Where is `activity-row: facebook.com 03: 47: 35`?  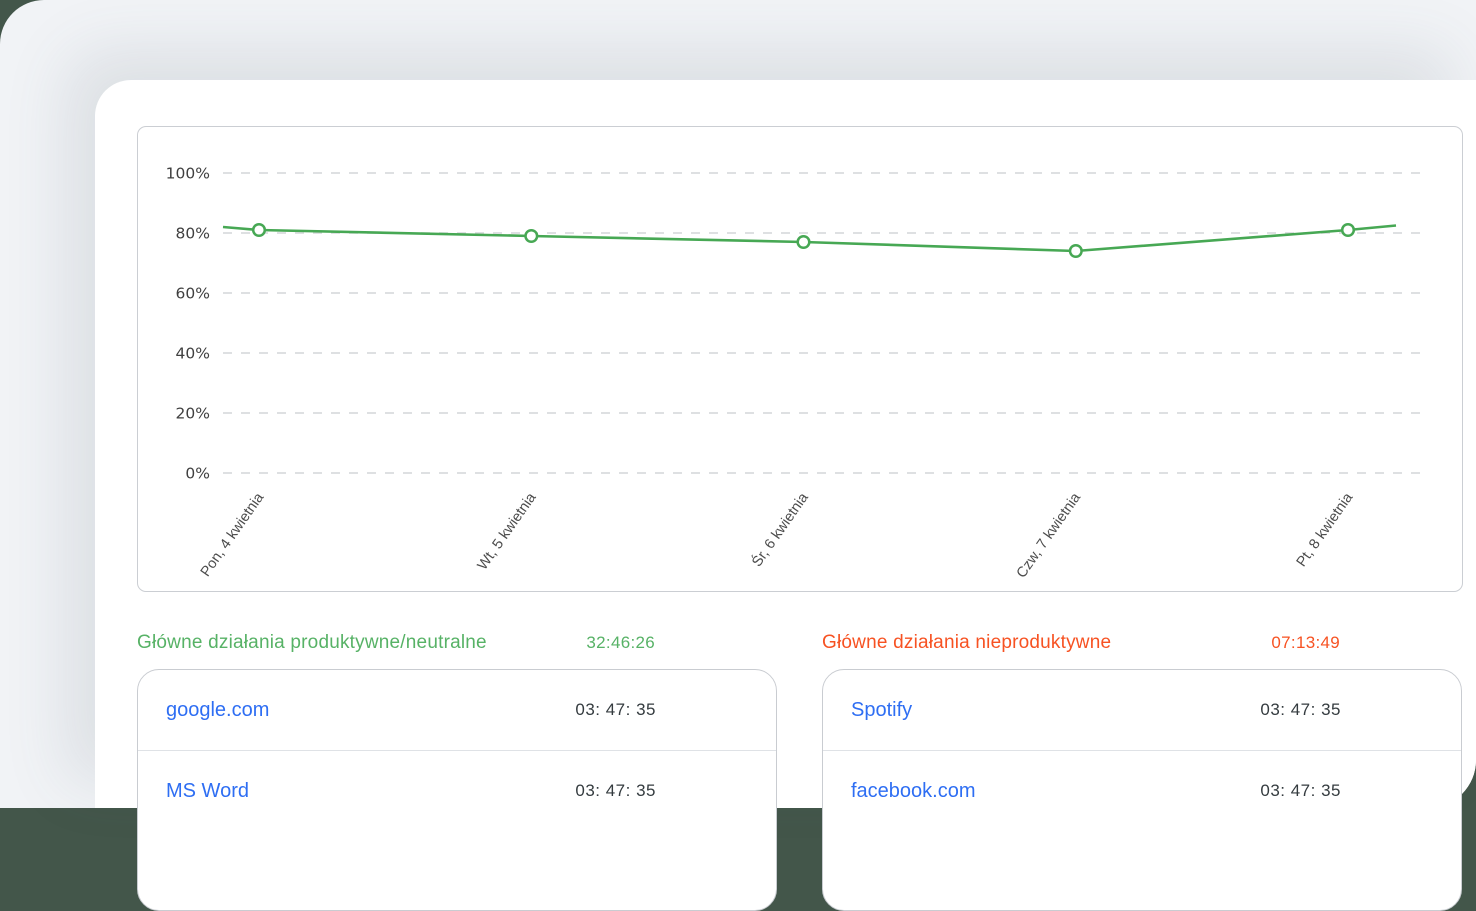
activity-row: facebook.com 03: 47: 35 is located at coordinates (1142, 790).